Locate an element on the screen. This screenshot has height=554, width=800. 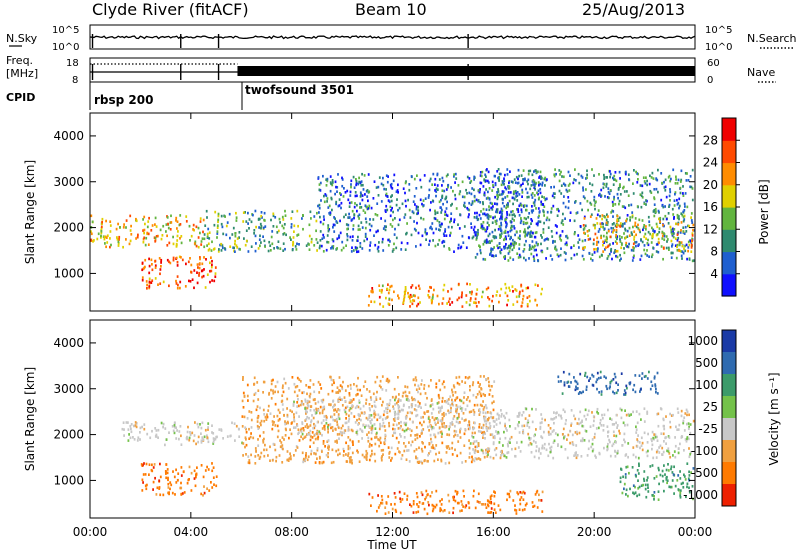
power-colorbar-tick-label: 4 is located at coordinates (714, 274).